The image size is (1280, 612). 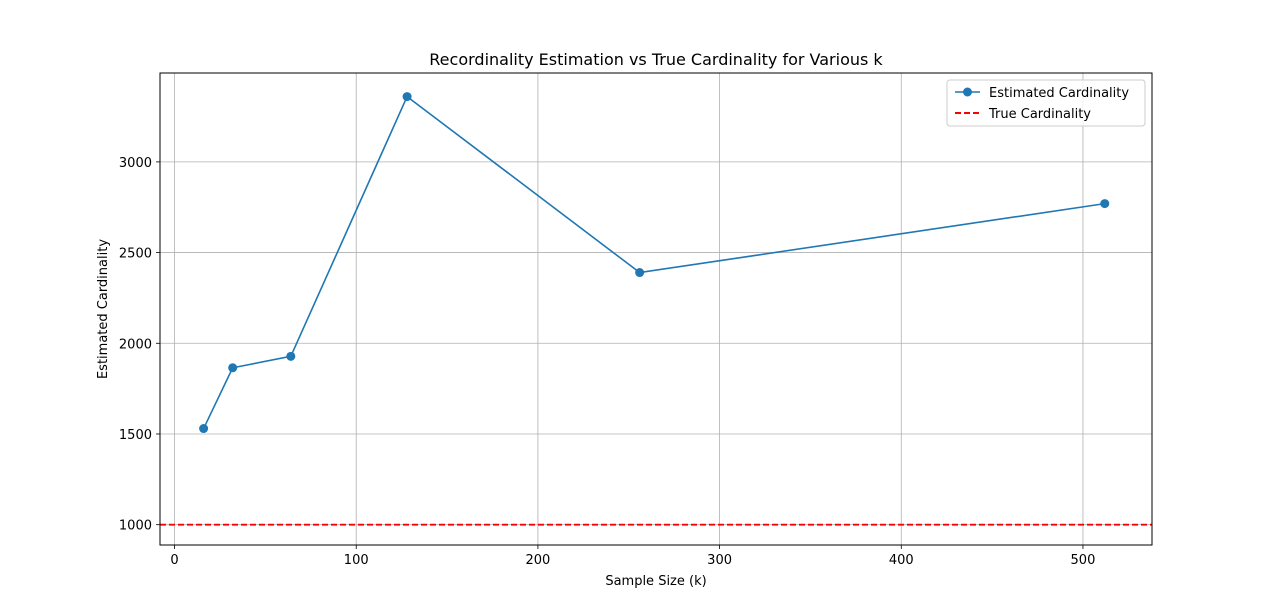 What do you see at coordinates (1039, 114) in the screenshot?
I see `legend-label-true: True Cardinality` at bounding box center [1039, 114].